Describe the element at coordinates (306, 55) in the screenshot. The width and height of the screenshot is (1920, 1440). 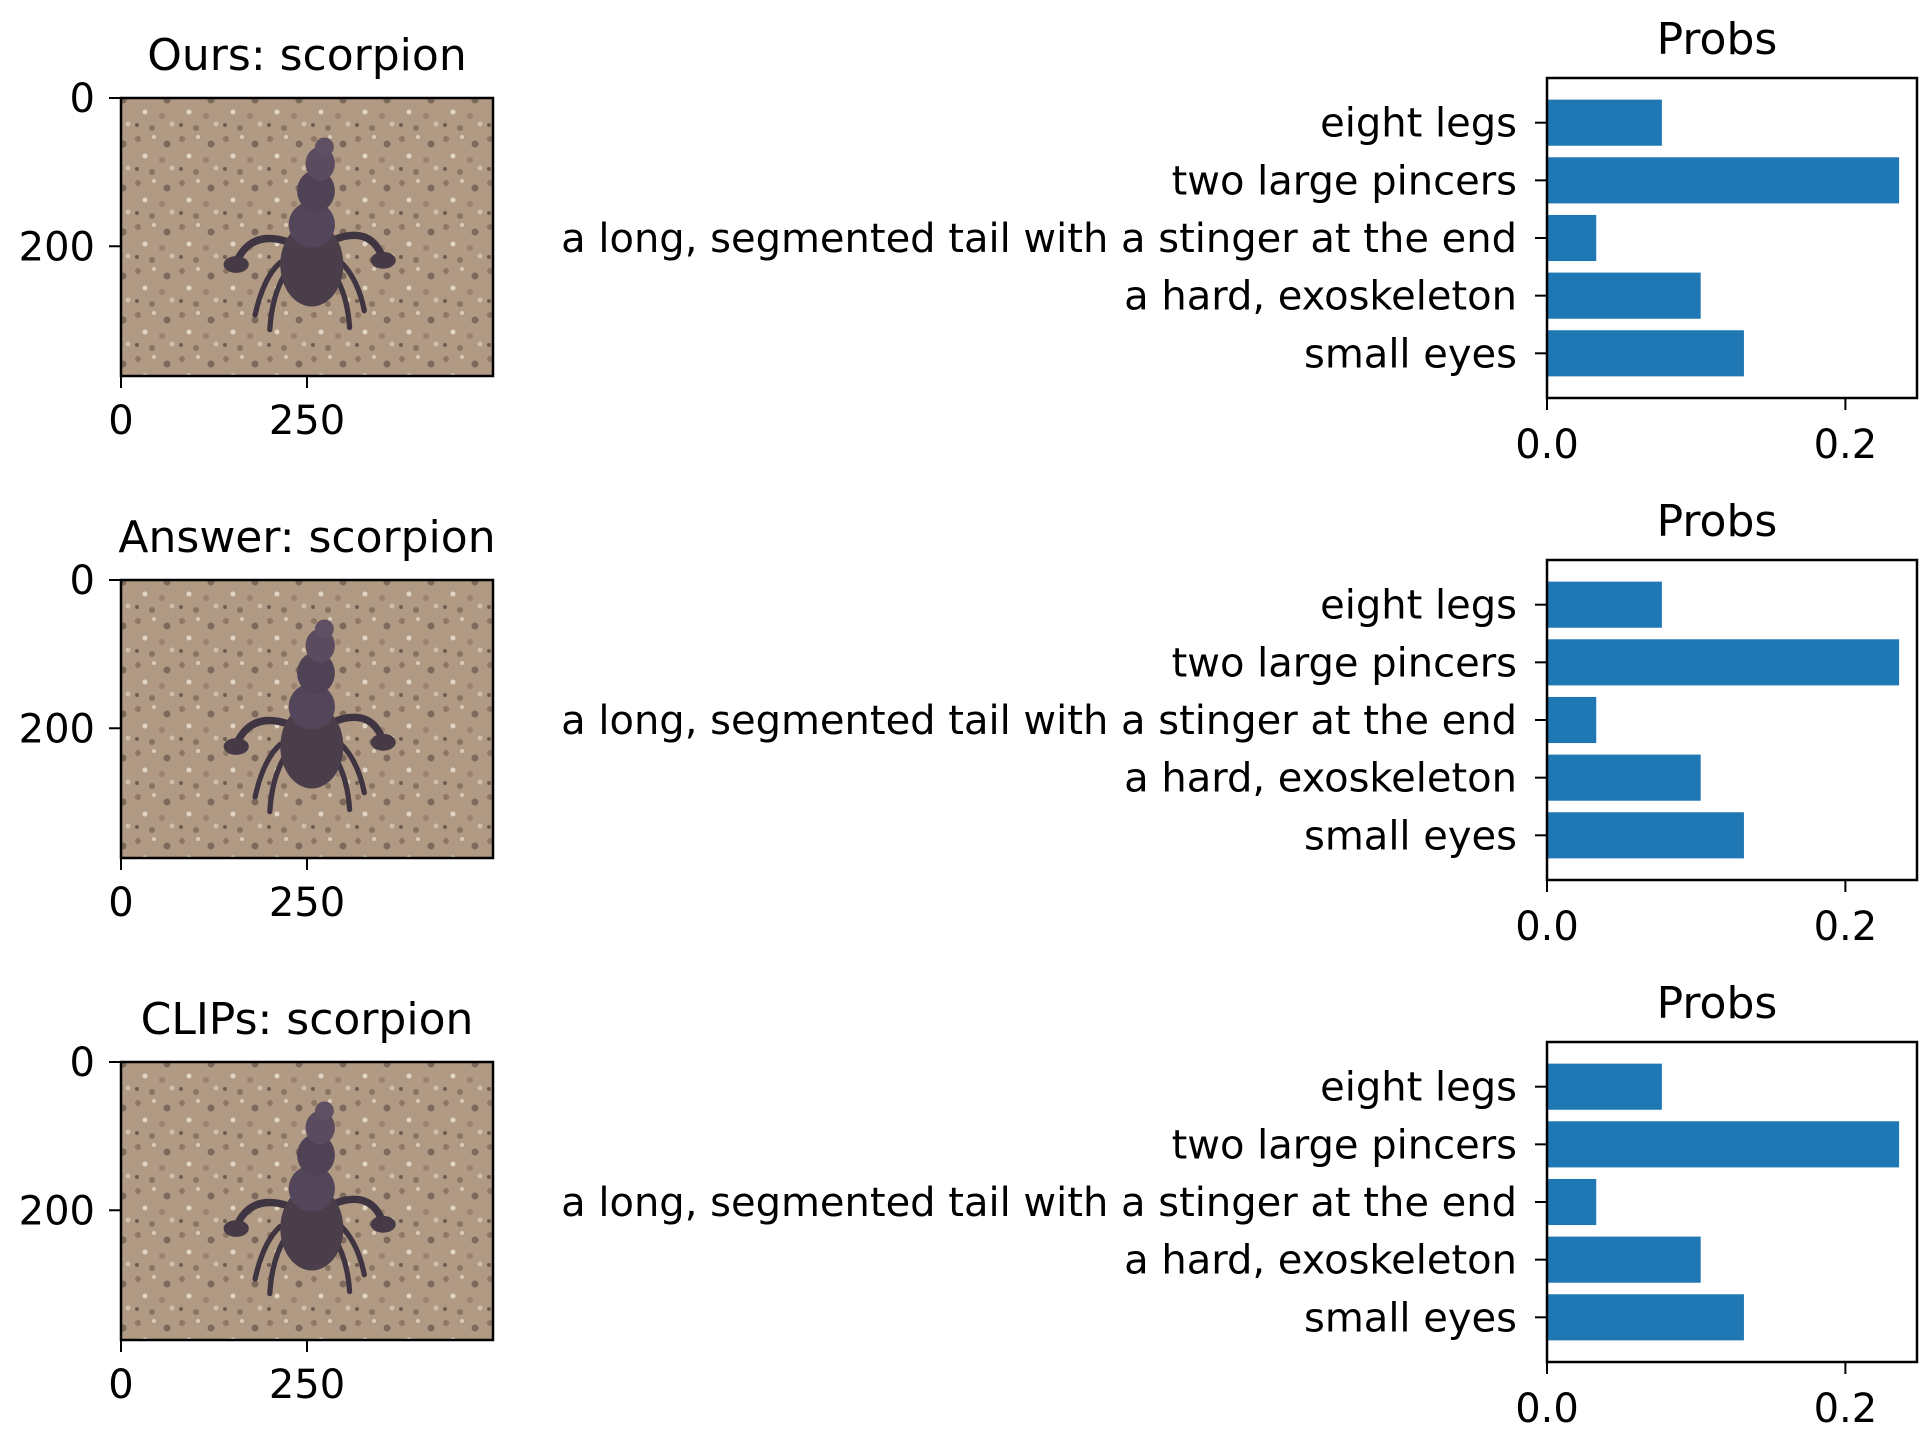
I see `image-panel-title: Ours: scorpion` at that location.